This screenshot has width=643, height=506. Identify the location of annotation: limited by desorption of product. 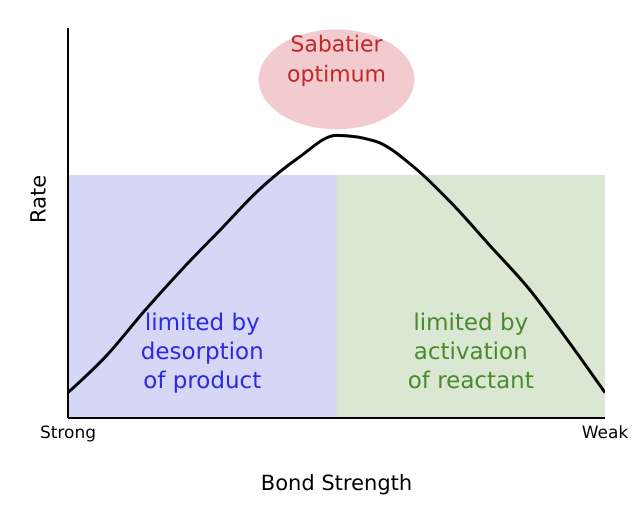
(202, 352).